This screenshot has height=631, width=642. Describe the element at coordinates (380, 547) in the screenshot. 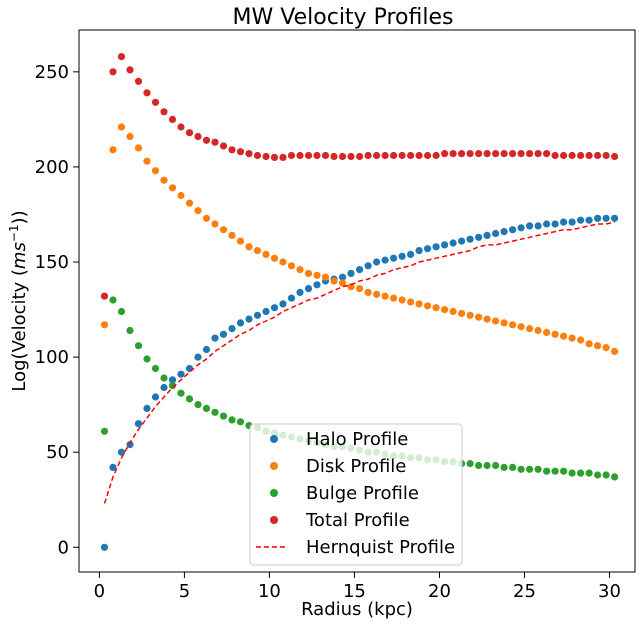

I see `legend-label-hernquist-profile: Hernquist Profile` at that location.